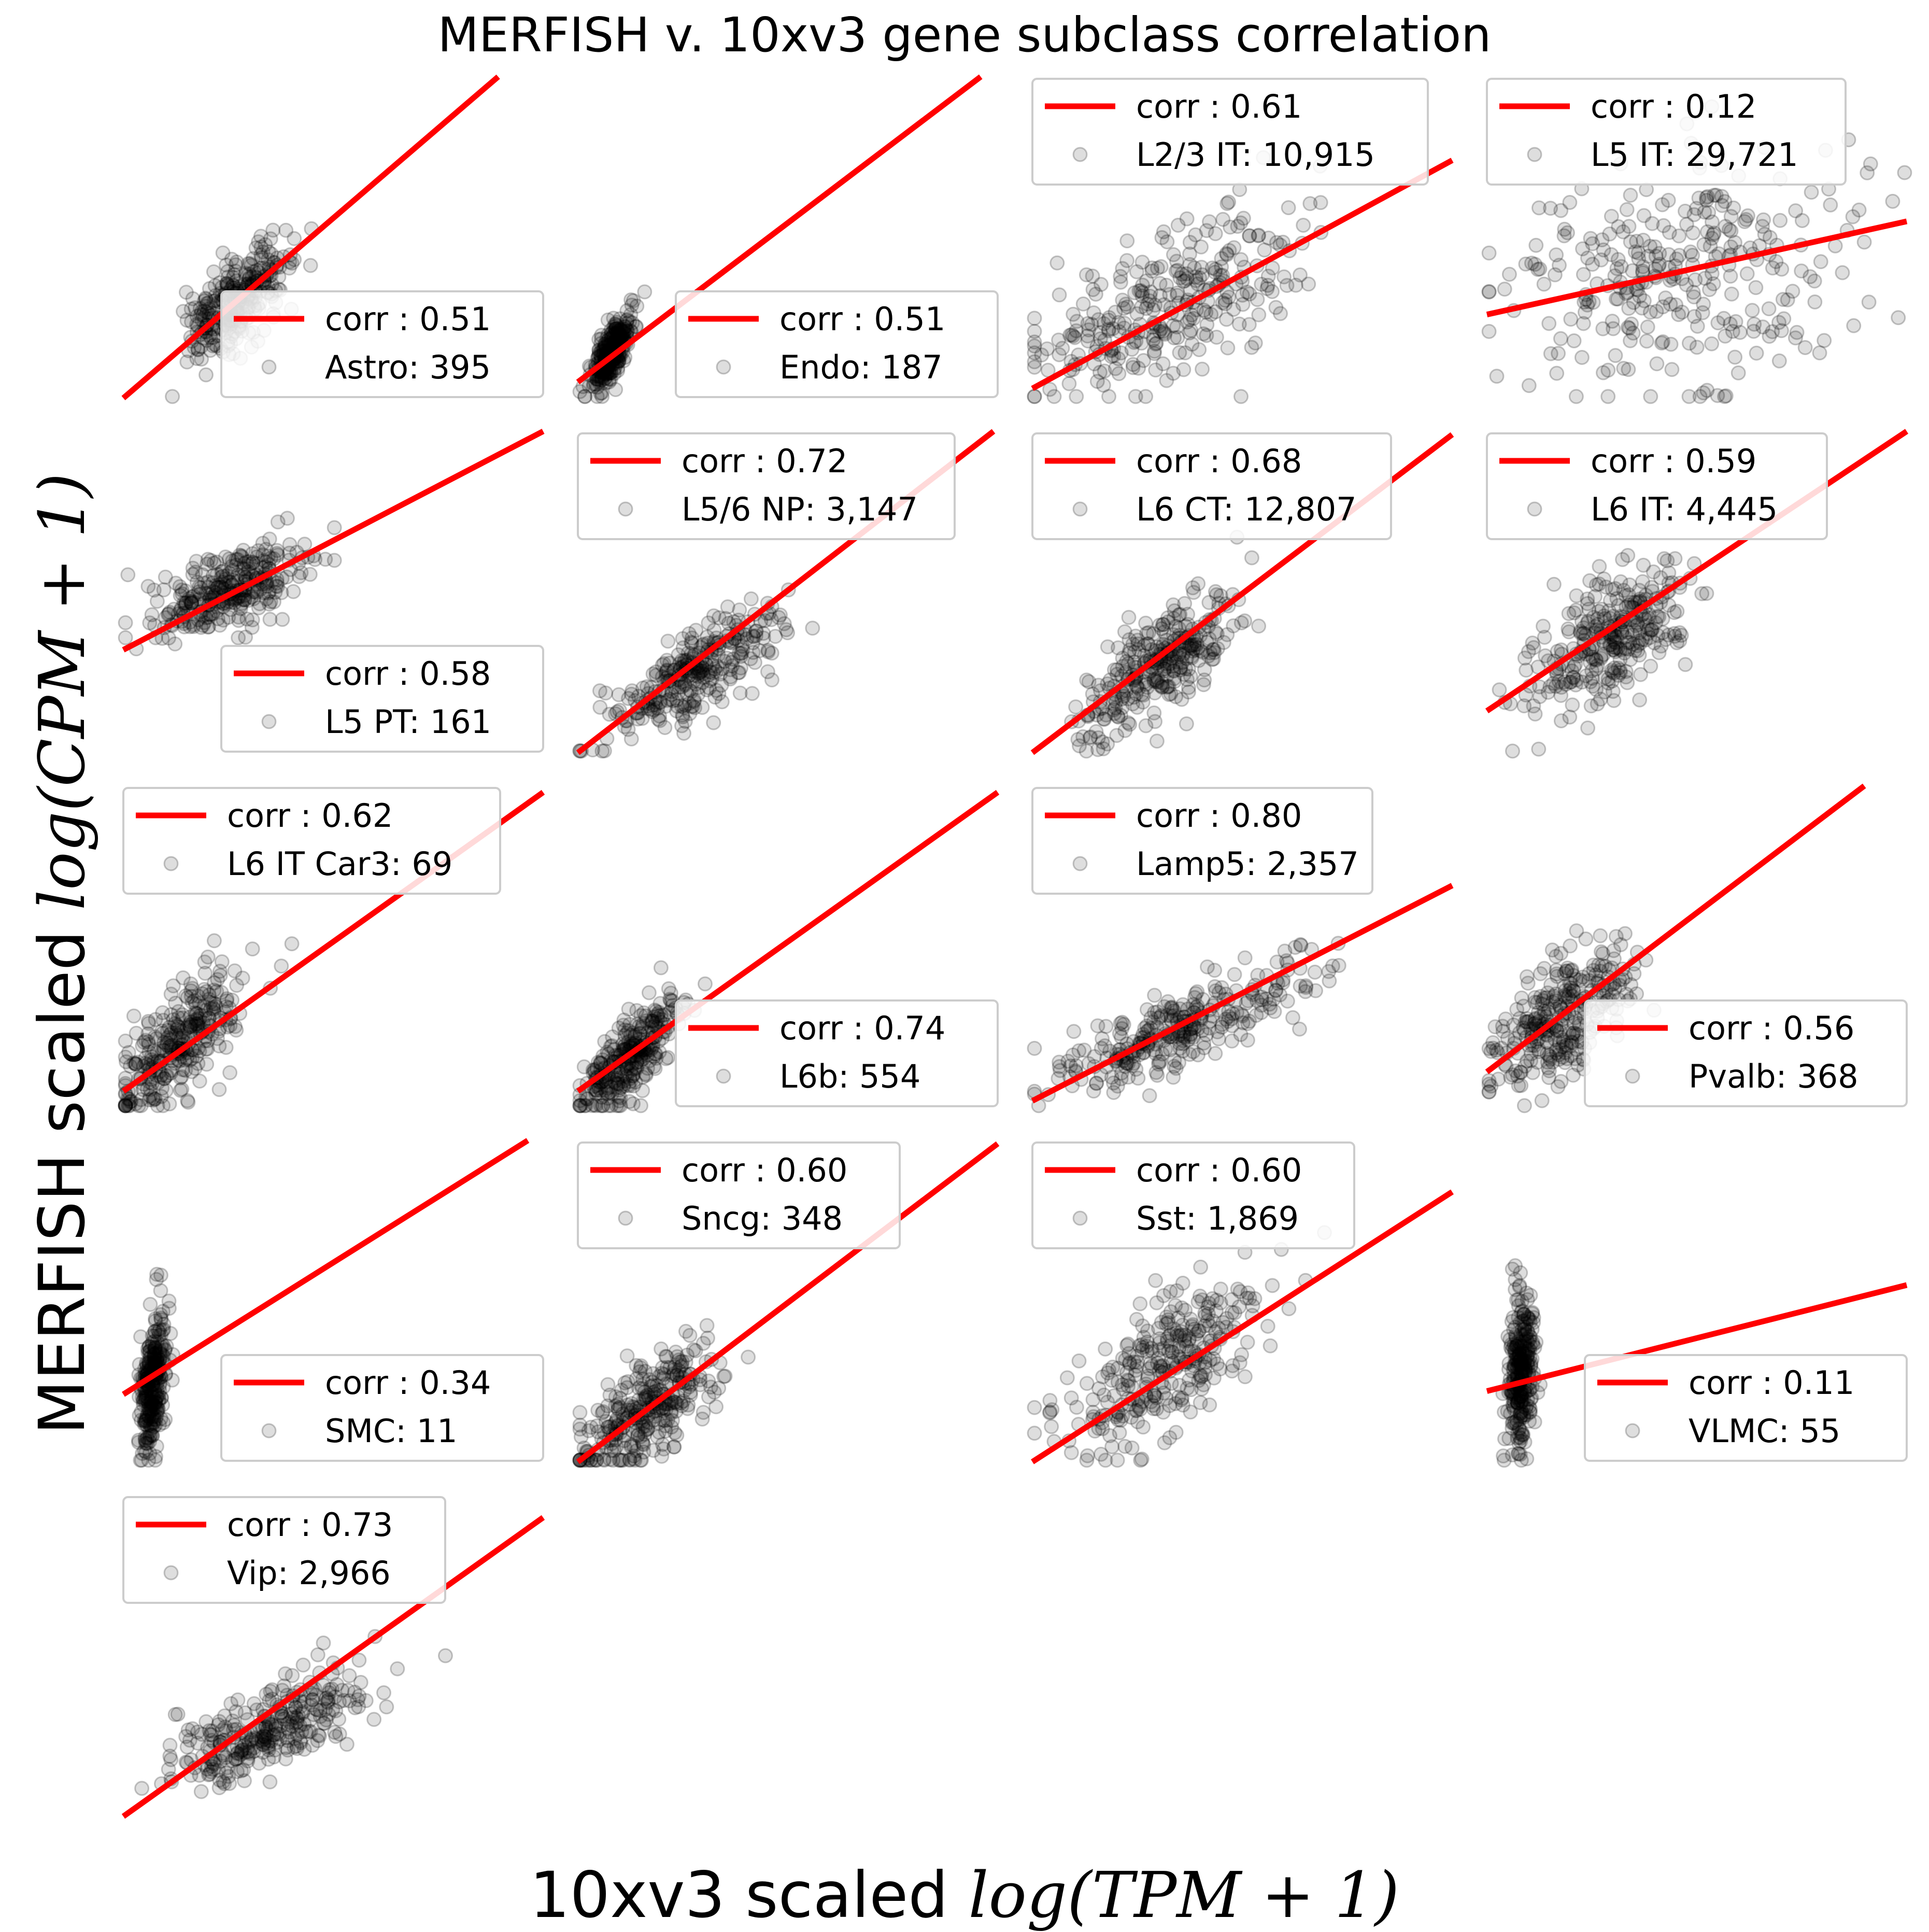 The width and height of the screenshot is (1929, 1932). What do you see at coordinates (849, 1076) in the screenshot?
I see `legend-subclass-label: L6b: 554` at bounding box center [849, 1076].